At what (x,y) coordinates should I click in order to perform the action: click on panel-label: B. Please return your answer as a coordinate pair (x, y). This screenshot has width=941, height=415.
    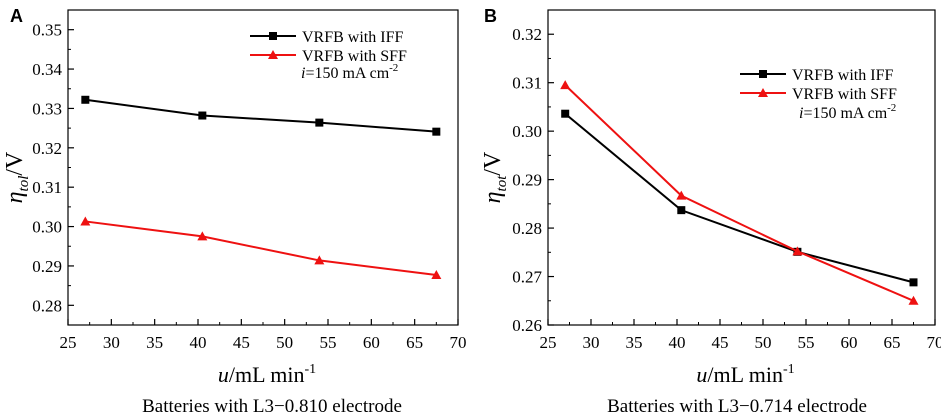
    Looking at the image, I should click on (490, 16).